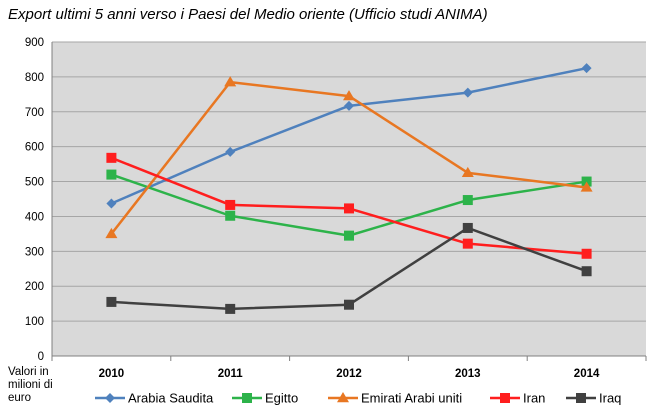 The image size is (672, 420). Describe the element at coordinates (349, 235) in the screenshot. I see `data-point-egitto-2012` at that location.